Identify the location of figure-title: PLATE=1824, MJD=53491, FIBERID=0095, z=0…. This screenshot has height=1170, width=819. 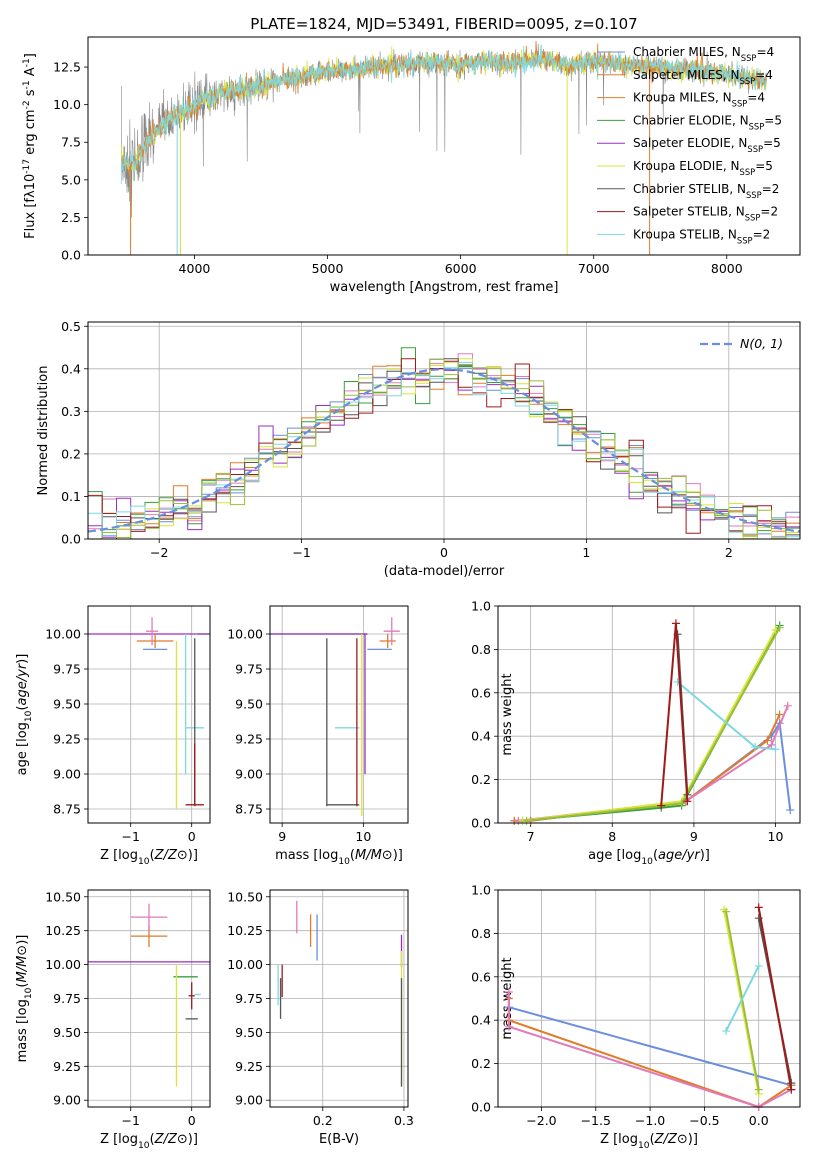
(443, 24).